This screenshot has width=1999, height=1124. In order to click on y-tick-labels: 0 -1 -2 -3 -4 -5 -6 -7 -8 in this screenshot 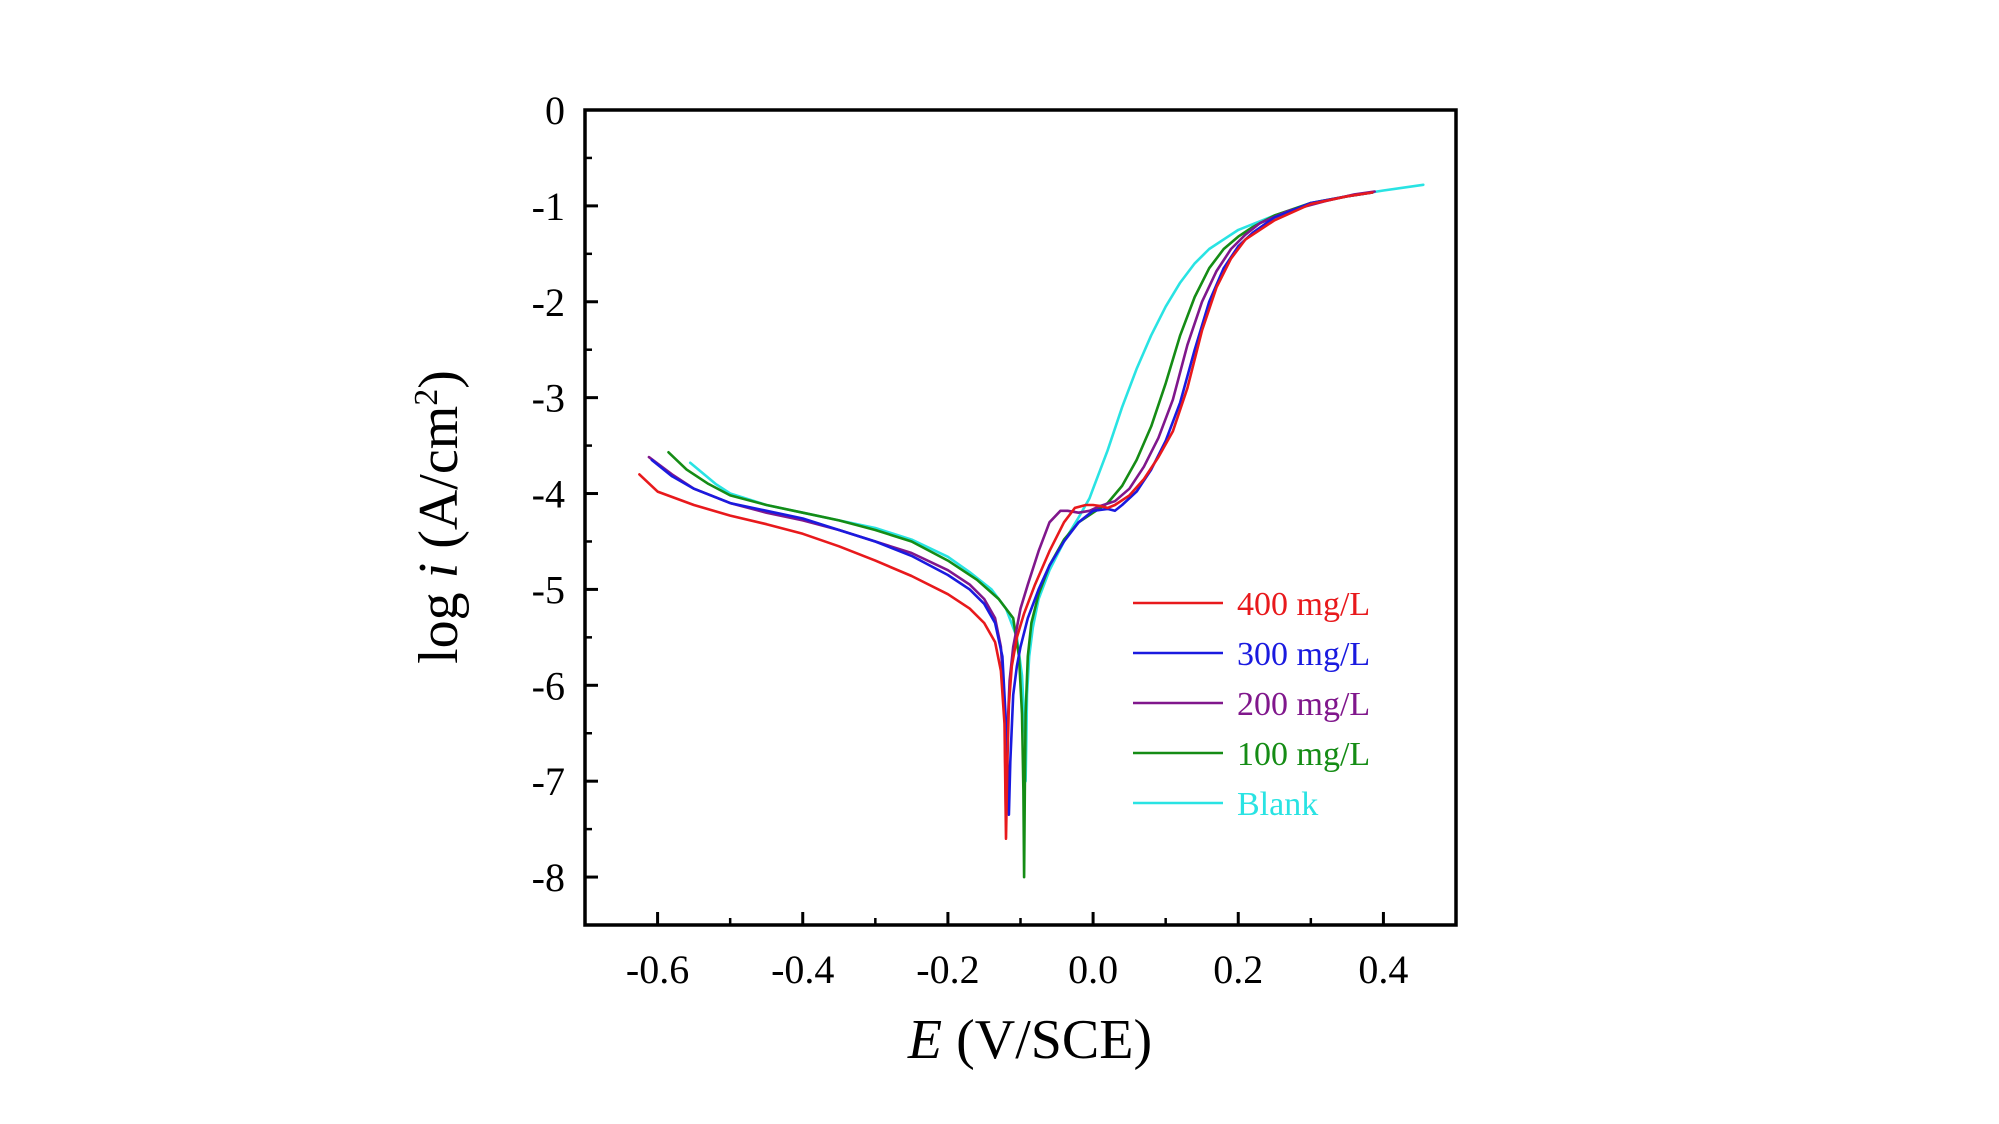, I will do `click(548, 494)`.